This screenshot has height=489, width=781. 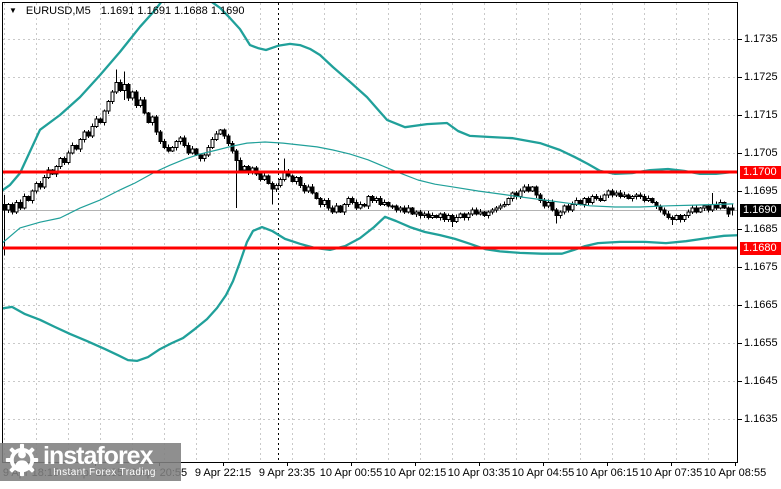 I want to click on chart-symbol-title: ▼ EURUSD,M5 1.1691 1.1691 1.1688 1.1690, so click(x=126, y=11).